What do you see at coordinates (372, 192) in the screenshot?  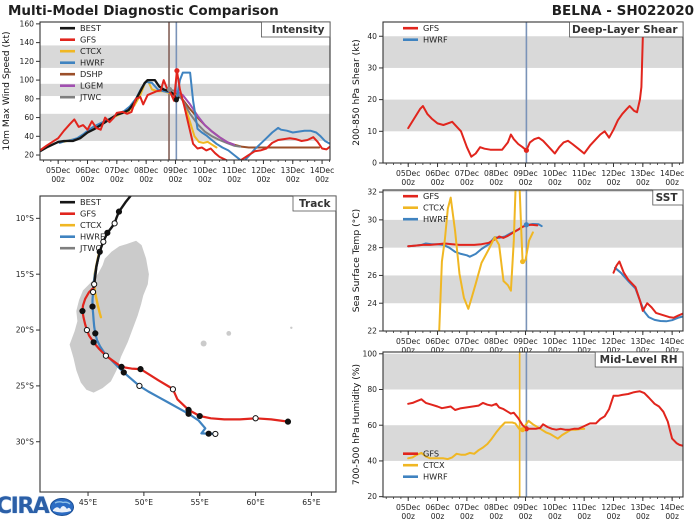 I see `svg-text: 32` at bounding box center [372, 192].